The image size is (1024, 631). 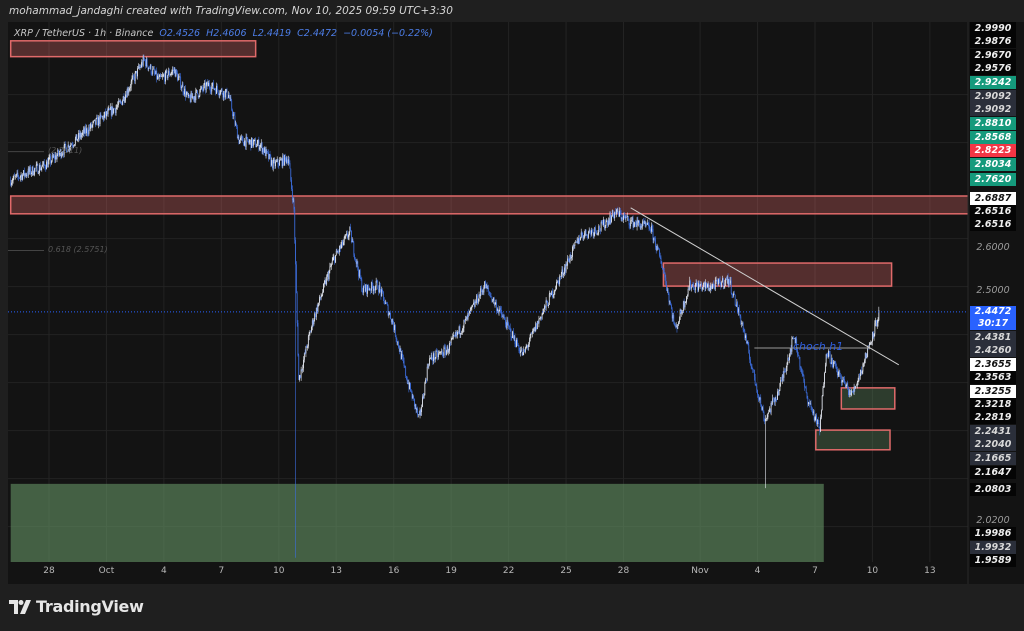 I want to click on time-tick-label: Nov, so click(x=700, y=571).